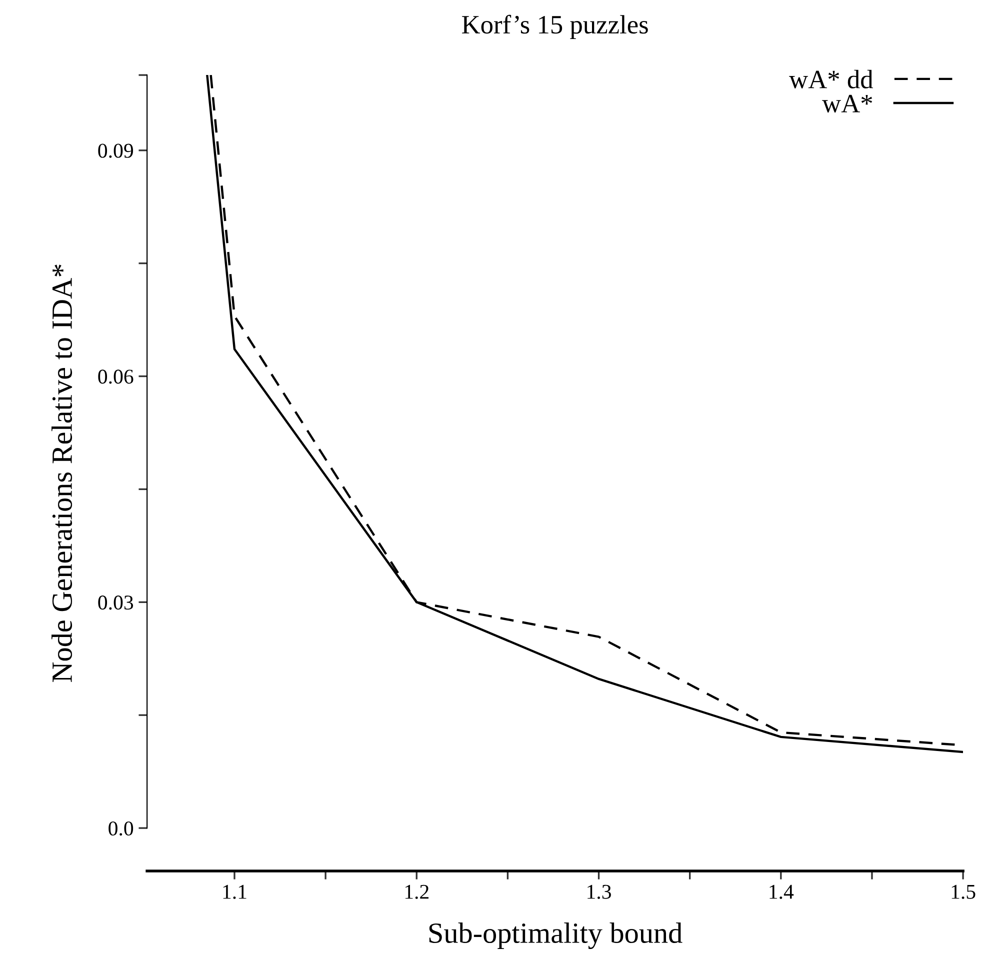 The image size is (981, 971). Describe the element at coordinates (121, 828) in the screenshot. I see `y-tick-label: 0.0` at that location.